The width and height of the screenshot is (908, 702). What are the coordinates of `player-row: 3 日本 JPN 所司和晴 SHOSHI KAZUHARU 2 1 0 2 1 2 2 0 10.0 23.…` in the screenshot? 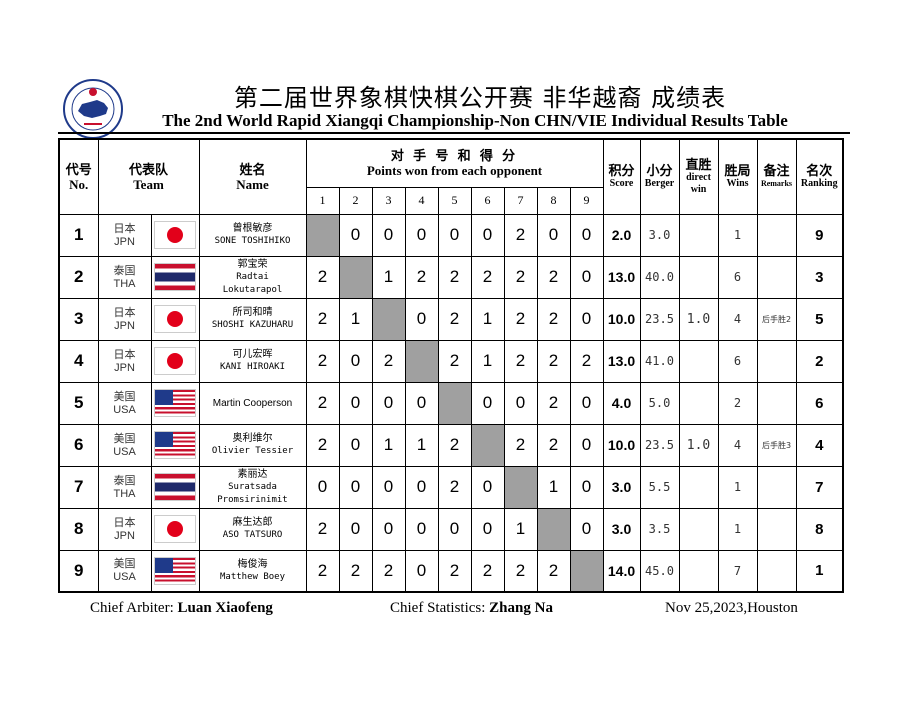 It's located at (451, 319).